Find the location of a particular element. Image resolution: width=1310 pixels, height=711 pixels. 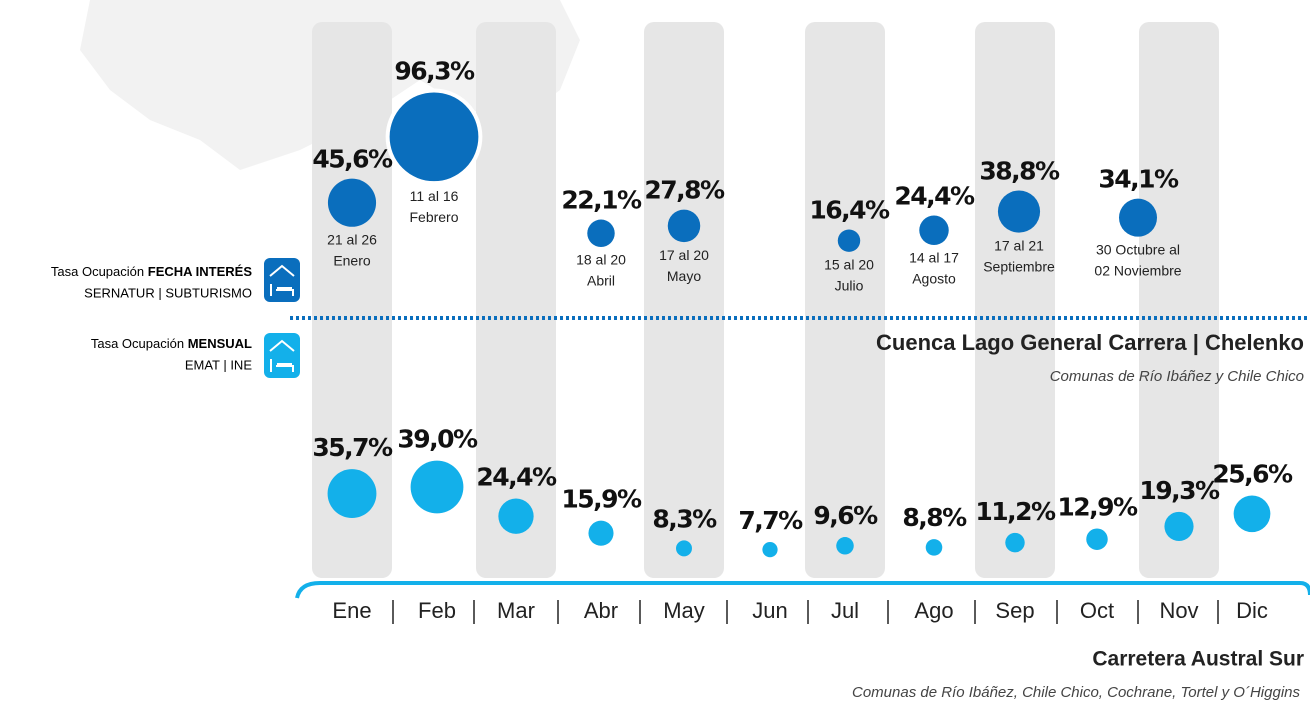

value-label: 9,6% is located at coordinates (845, 515).